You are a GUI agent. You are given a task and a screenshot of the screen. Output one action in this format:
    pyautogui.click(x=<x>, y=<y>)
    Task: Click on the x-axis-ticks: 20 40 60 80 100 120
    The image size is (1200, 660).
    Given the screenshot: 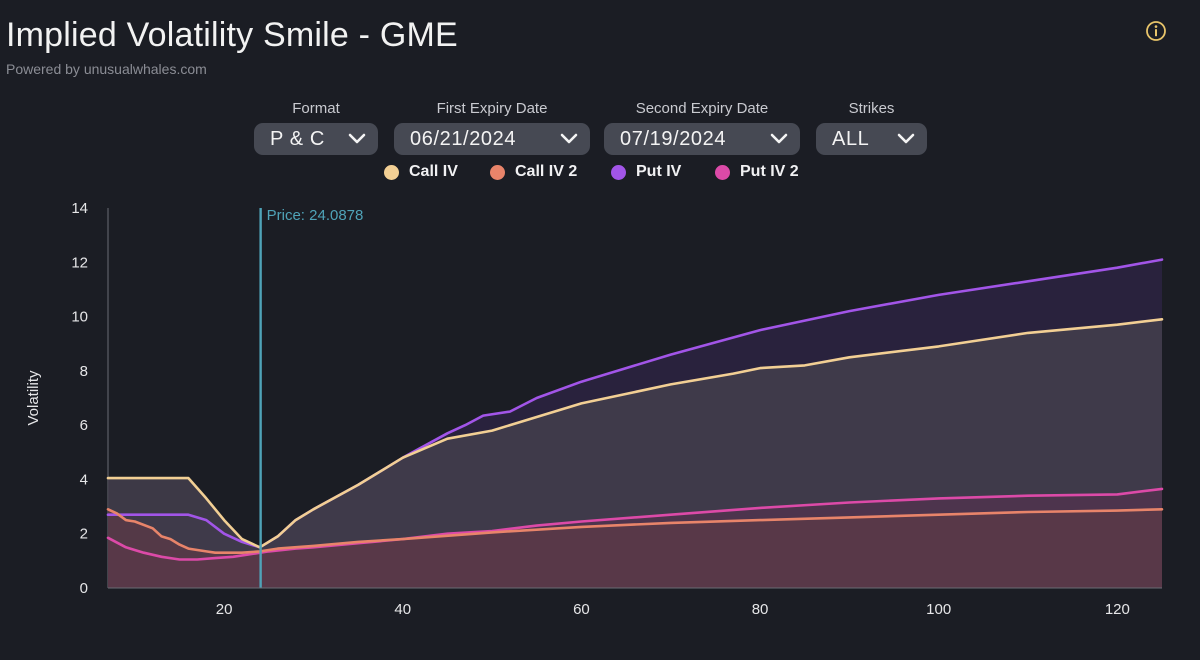 What is the action you would take?
    pyautogui.click(x=635, y=602)
    